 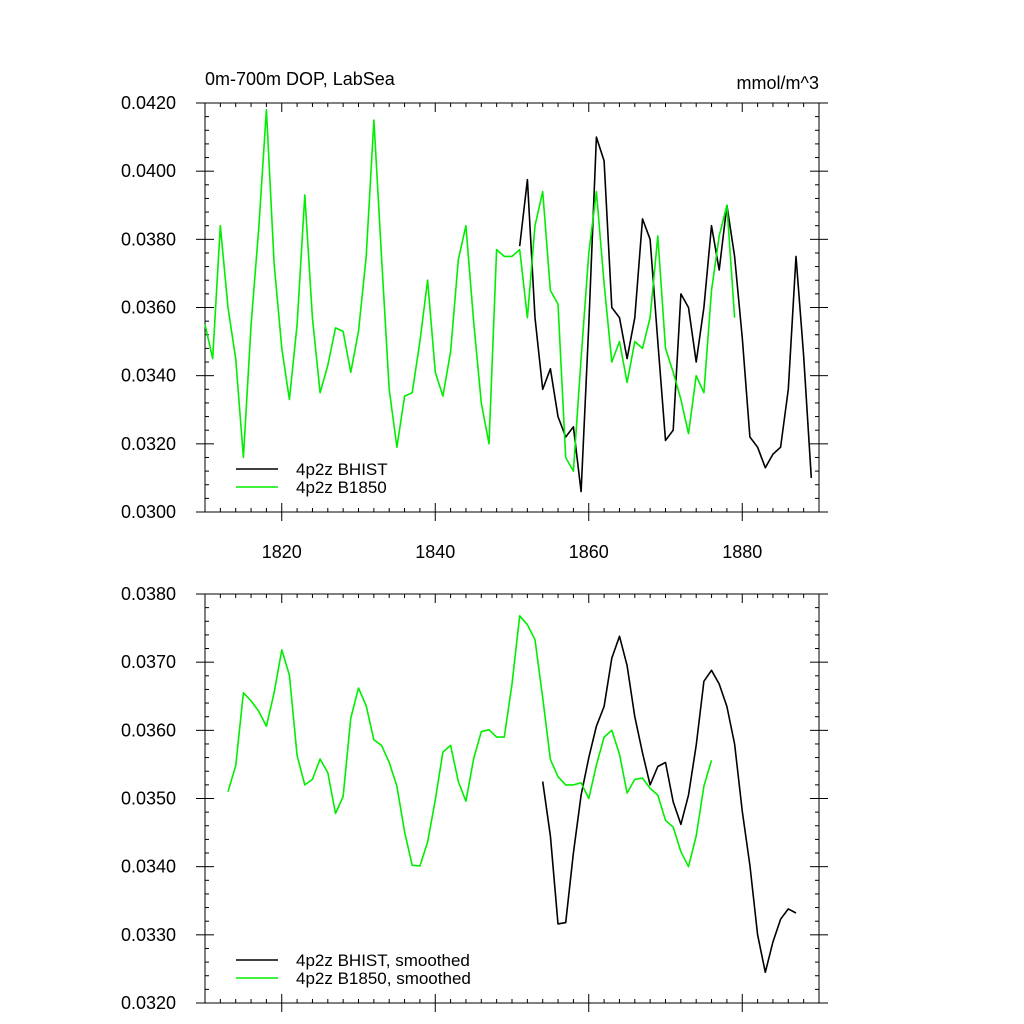 What do you see at coordinates (778, 83) in the screenshot?
I see `chart-title-right: mmol/m^3` at bounding box center [778, 83].